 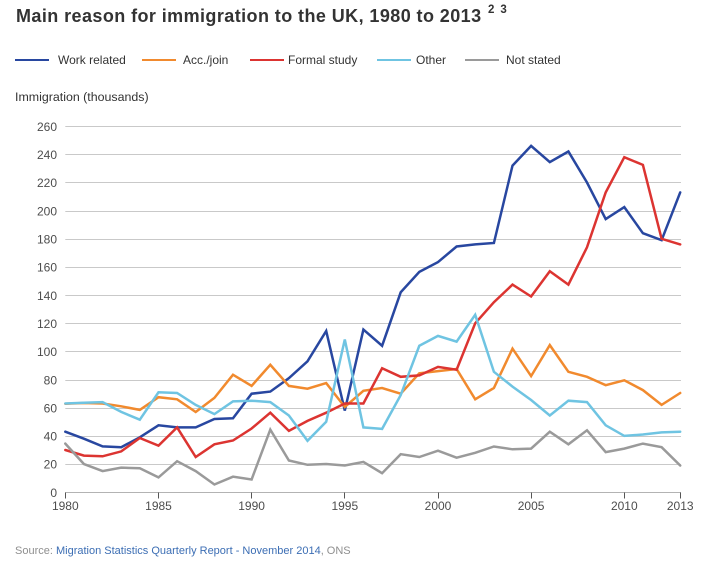 I want to click on svg-text: 100, so click(x=47, y=352).